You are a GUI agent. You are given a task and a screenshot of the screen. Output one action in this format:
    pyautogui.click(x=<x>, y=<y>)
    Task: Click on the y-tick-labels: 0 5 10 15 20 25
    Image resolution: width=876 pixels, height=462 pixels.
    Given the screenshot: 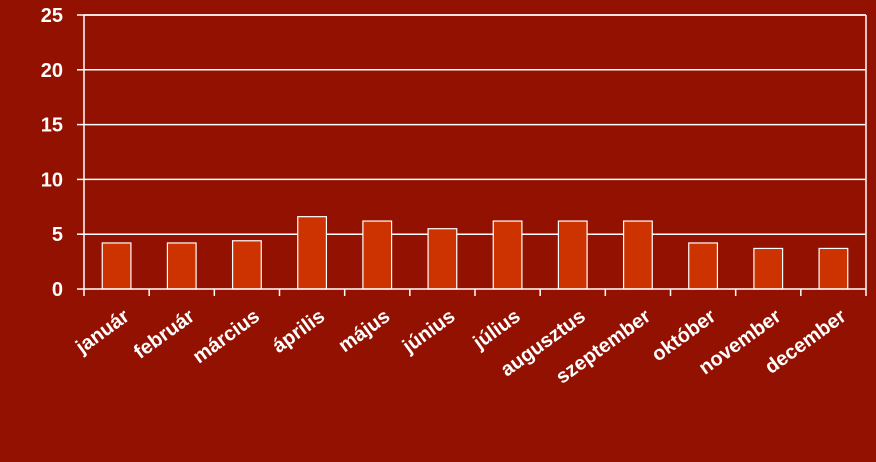 What is the action you would take?
    pyautogui.click(x=52, y=153)
    